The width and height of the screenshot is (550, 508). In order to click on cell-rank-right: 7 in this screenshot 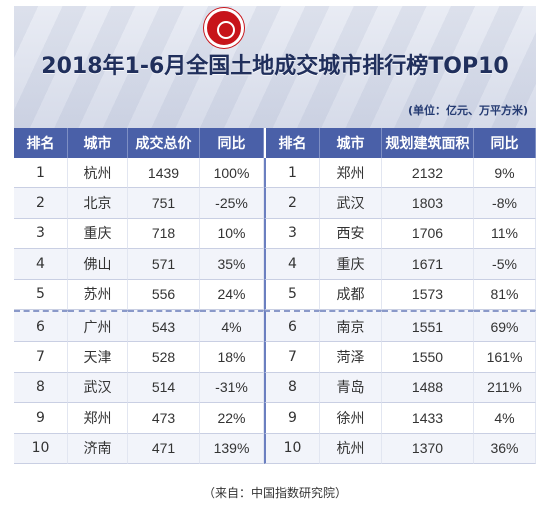, I will do `click(292, 357)`.